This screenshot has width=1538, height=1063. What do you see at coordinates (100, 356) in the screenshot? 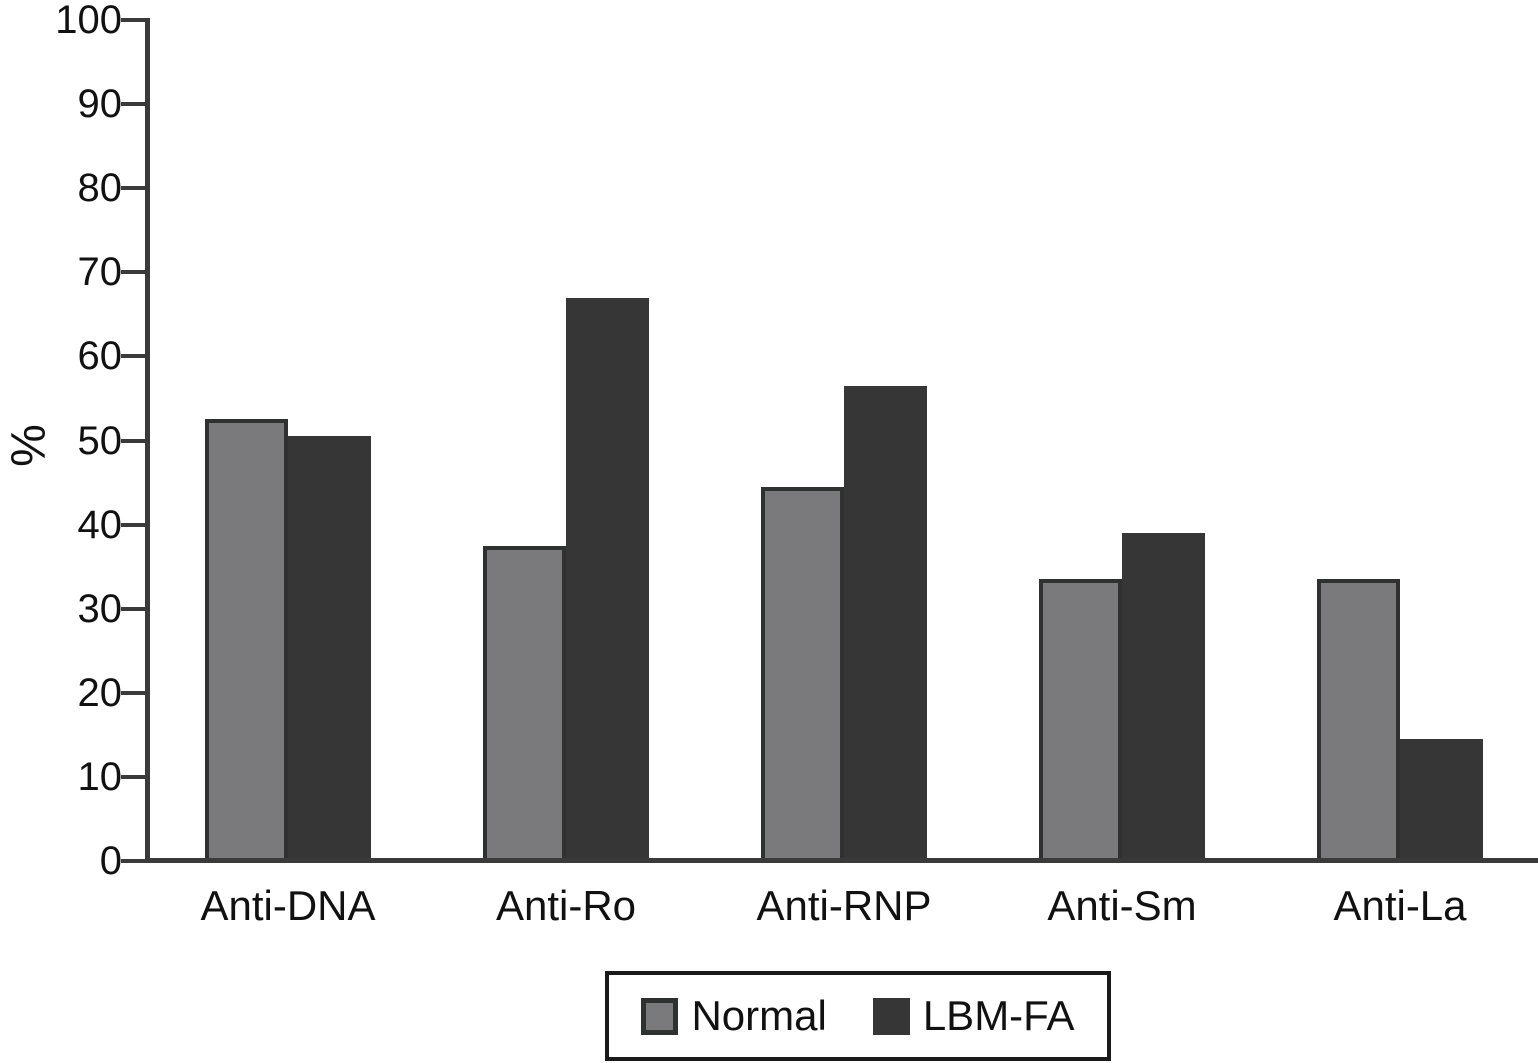
I see `y-tick-label-60: 60` at bounding box center [100, 356].